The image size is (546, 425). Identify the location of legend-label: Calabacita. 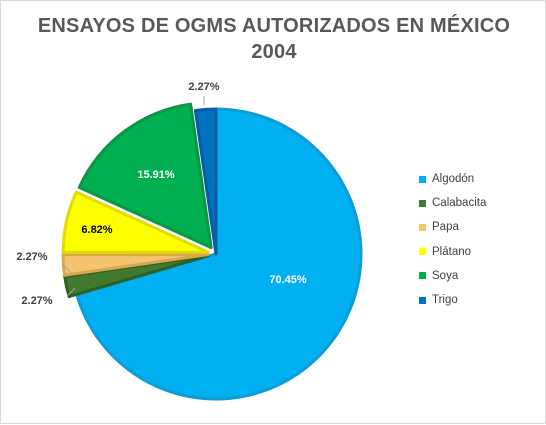
(459, 203).